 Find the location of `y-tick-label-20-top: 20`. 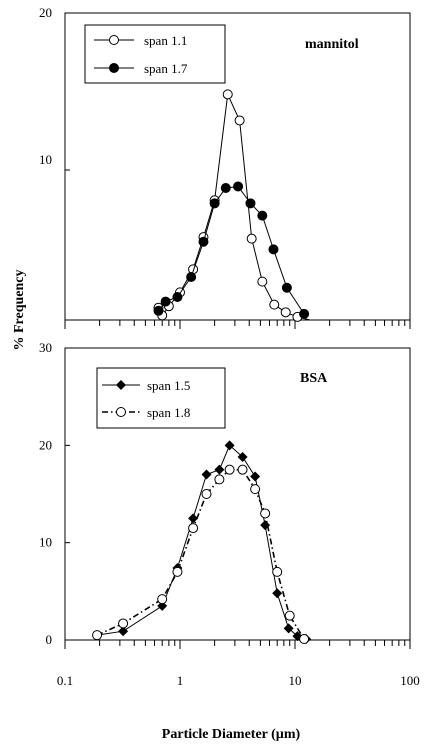

y-tick-label-20-top: 20 is located at coordinates (45, 12).